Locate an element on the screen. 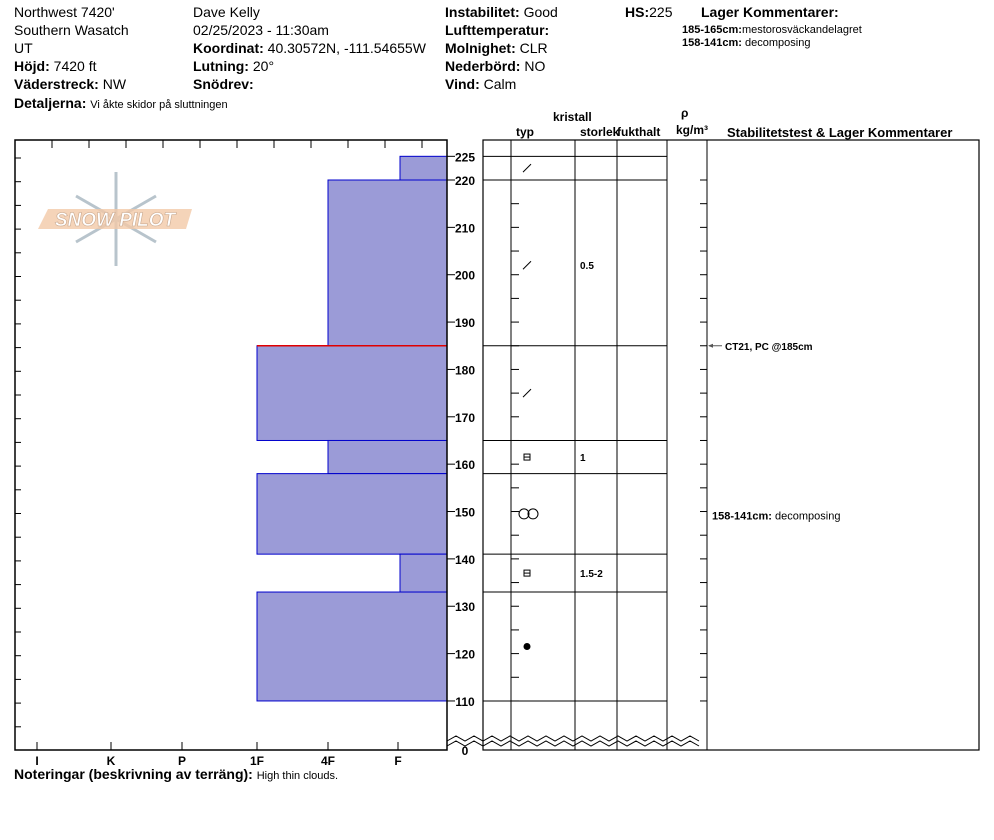 The width and height of the screenshot is (994, 840). location: Northwest 7420' is located at coordinates (64, 12).